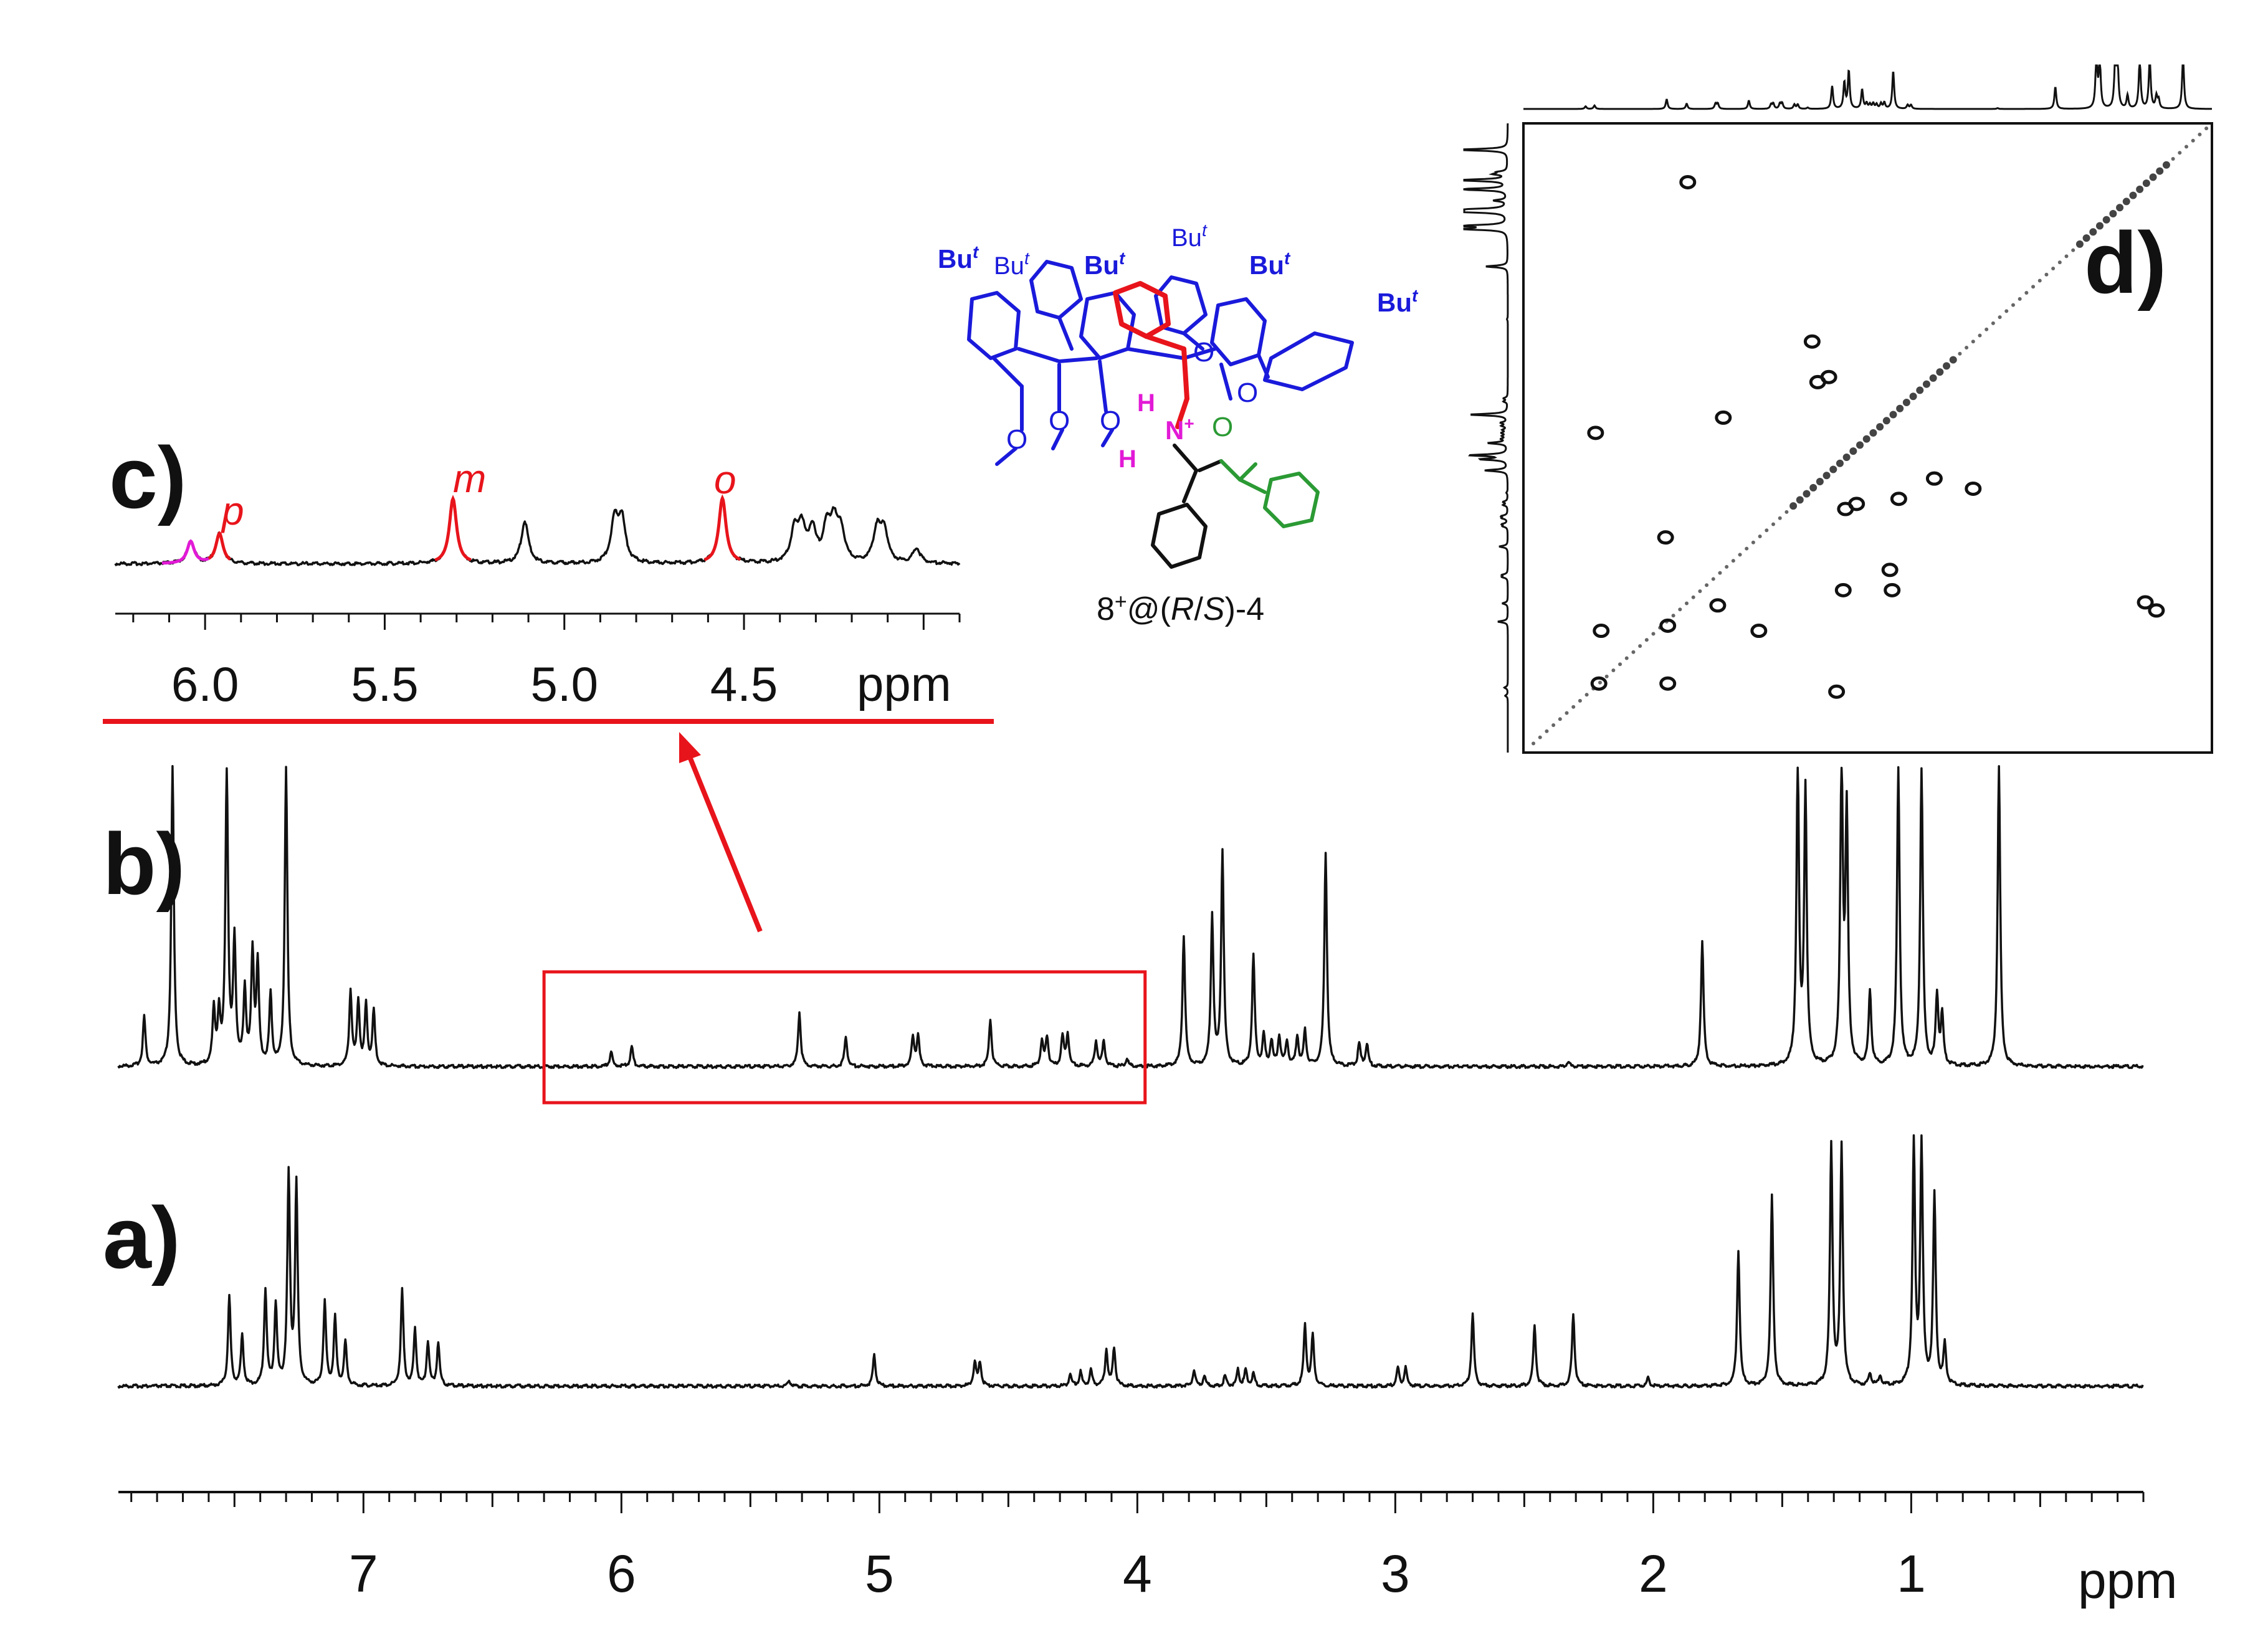  Describe the element at coordinates (722, 527) in the screenshot. I see `highlight-o-peak` at that location.